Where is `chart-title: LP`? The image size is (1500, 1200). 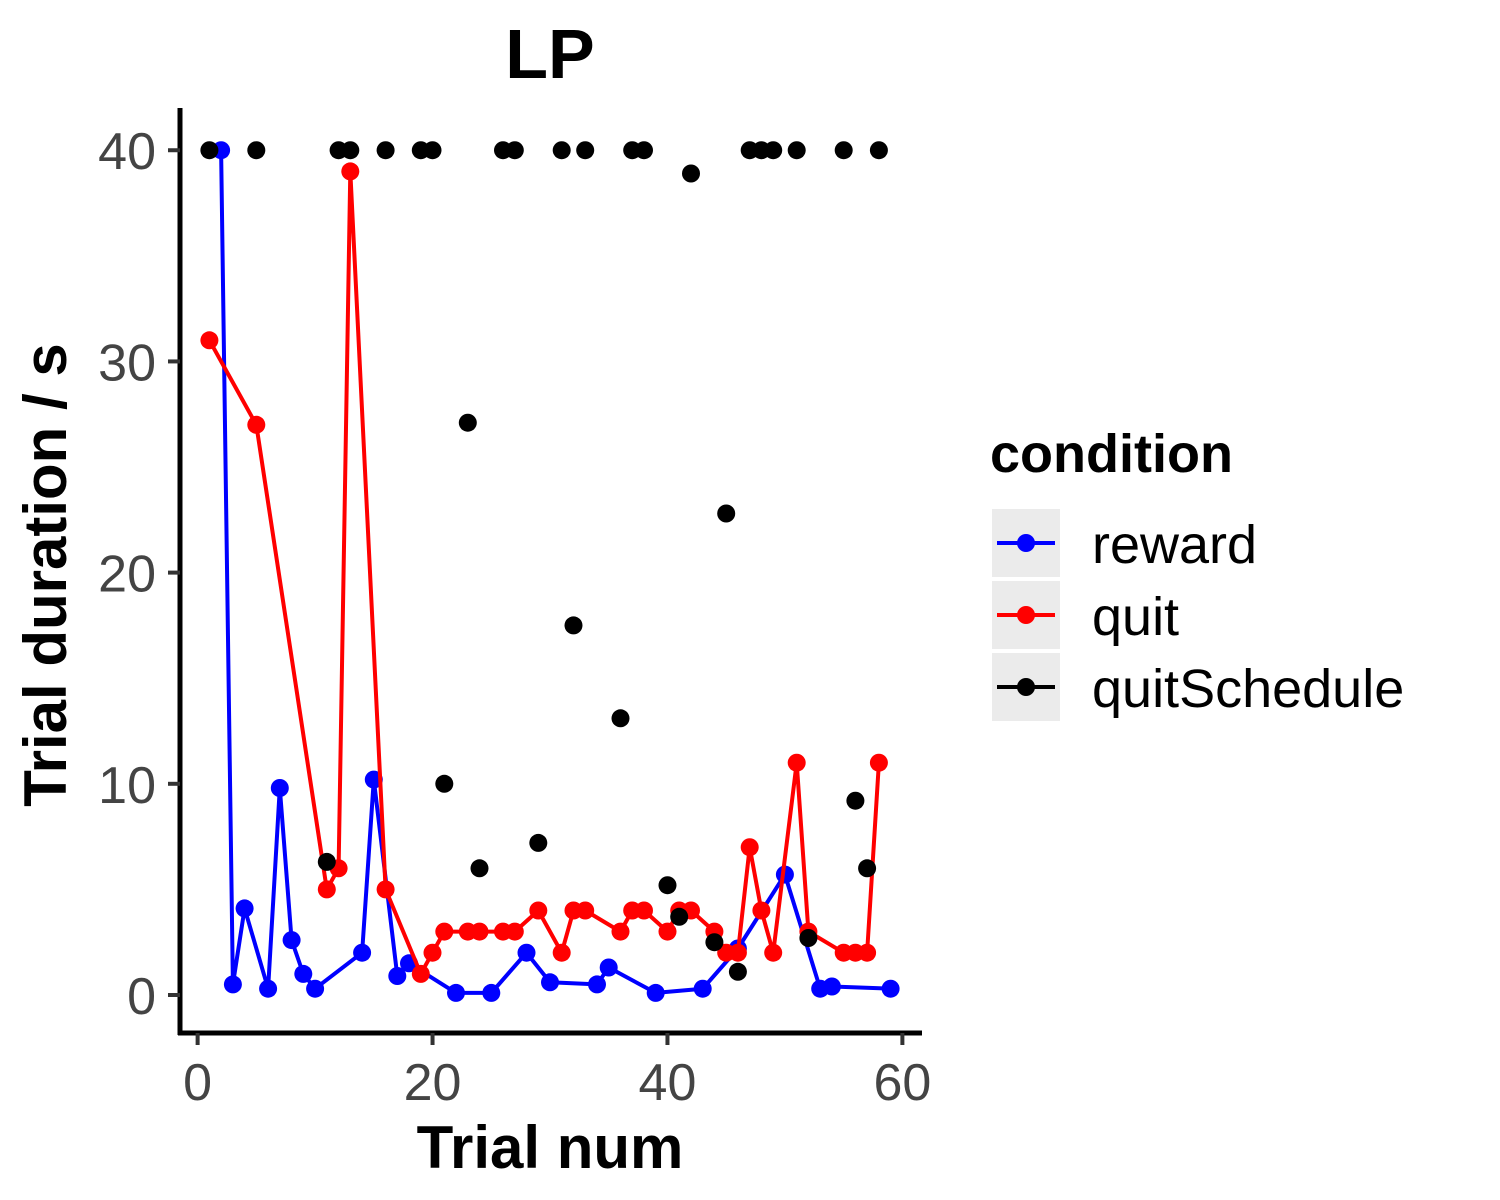
chart-title: LP is located at coordinates (549, 54).